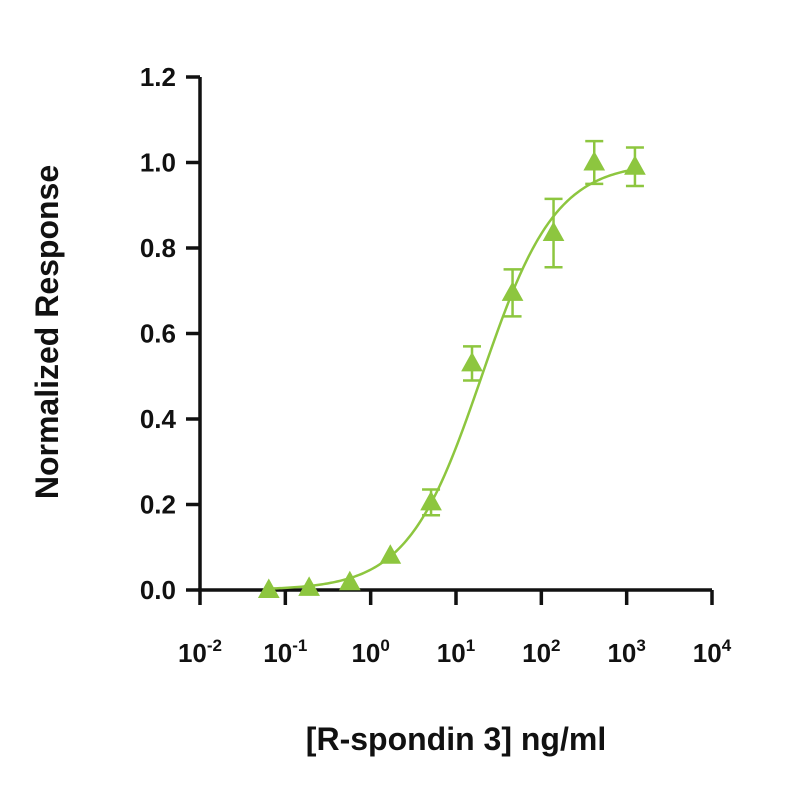 The width and height of the screenshot is (800, 800). What do you see at coordinates (158, 590) in the screenshot?
I see `y-tick-label: 0.0` at bounding box center [158, 590].